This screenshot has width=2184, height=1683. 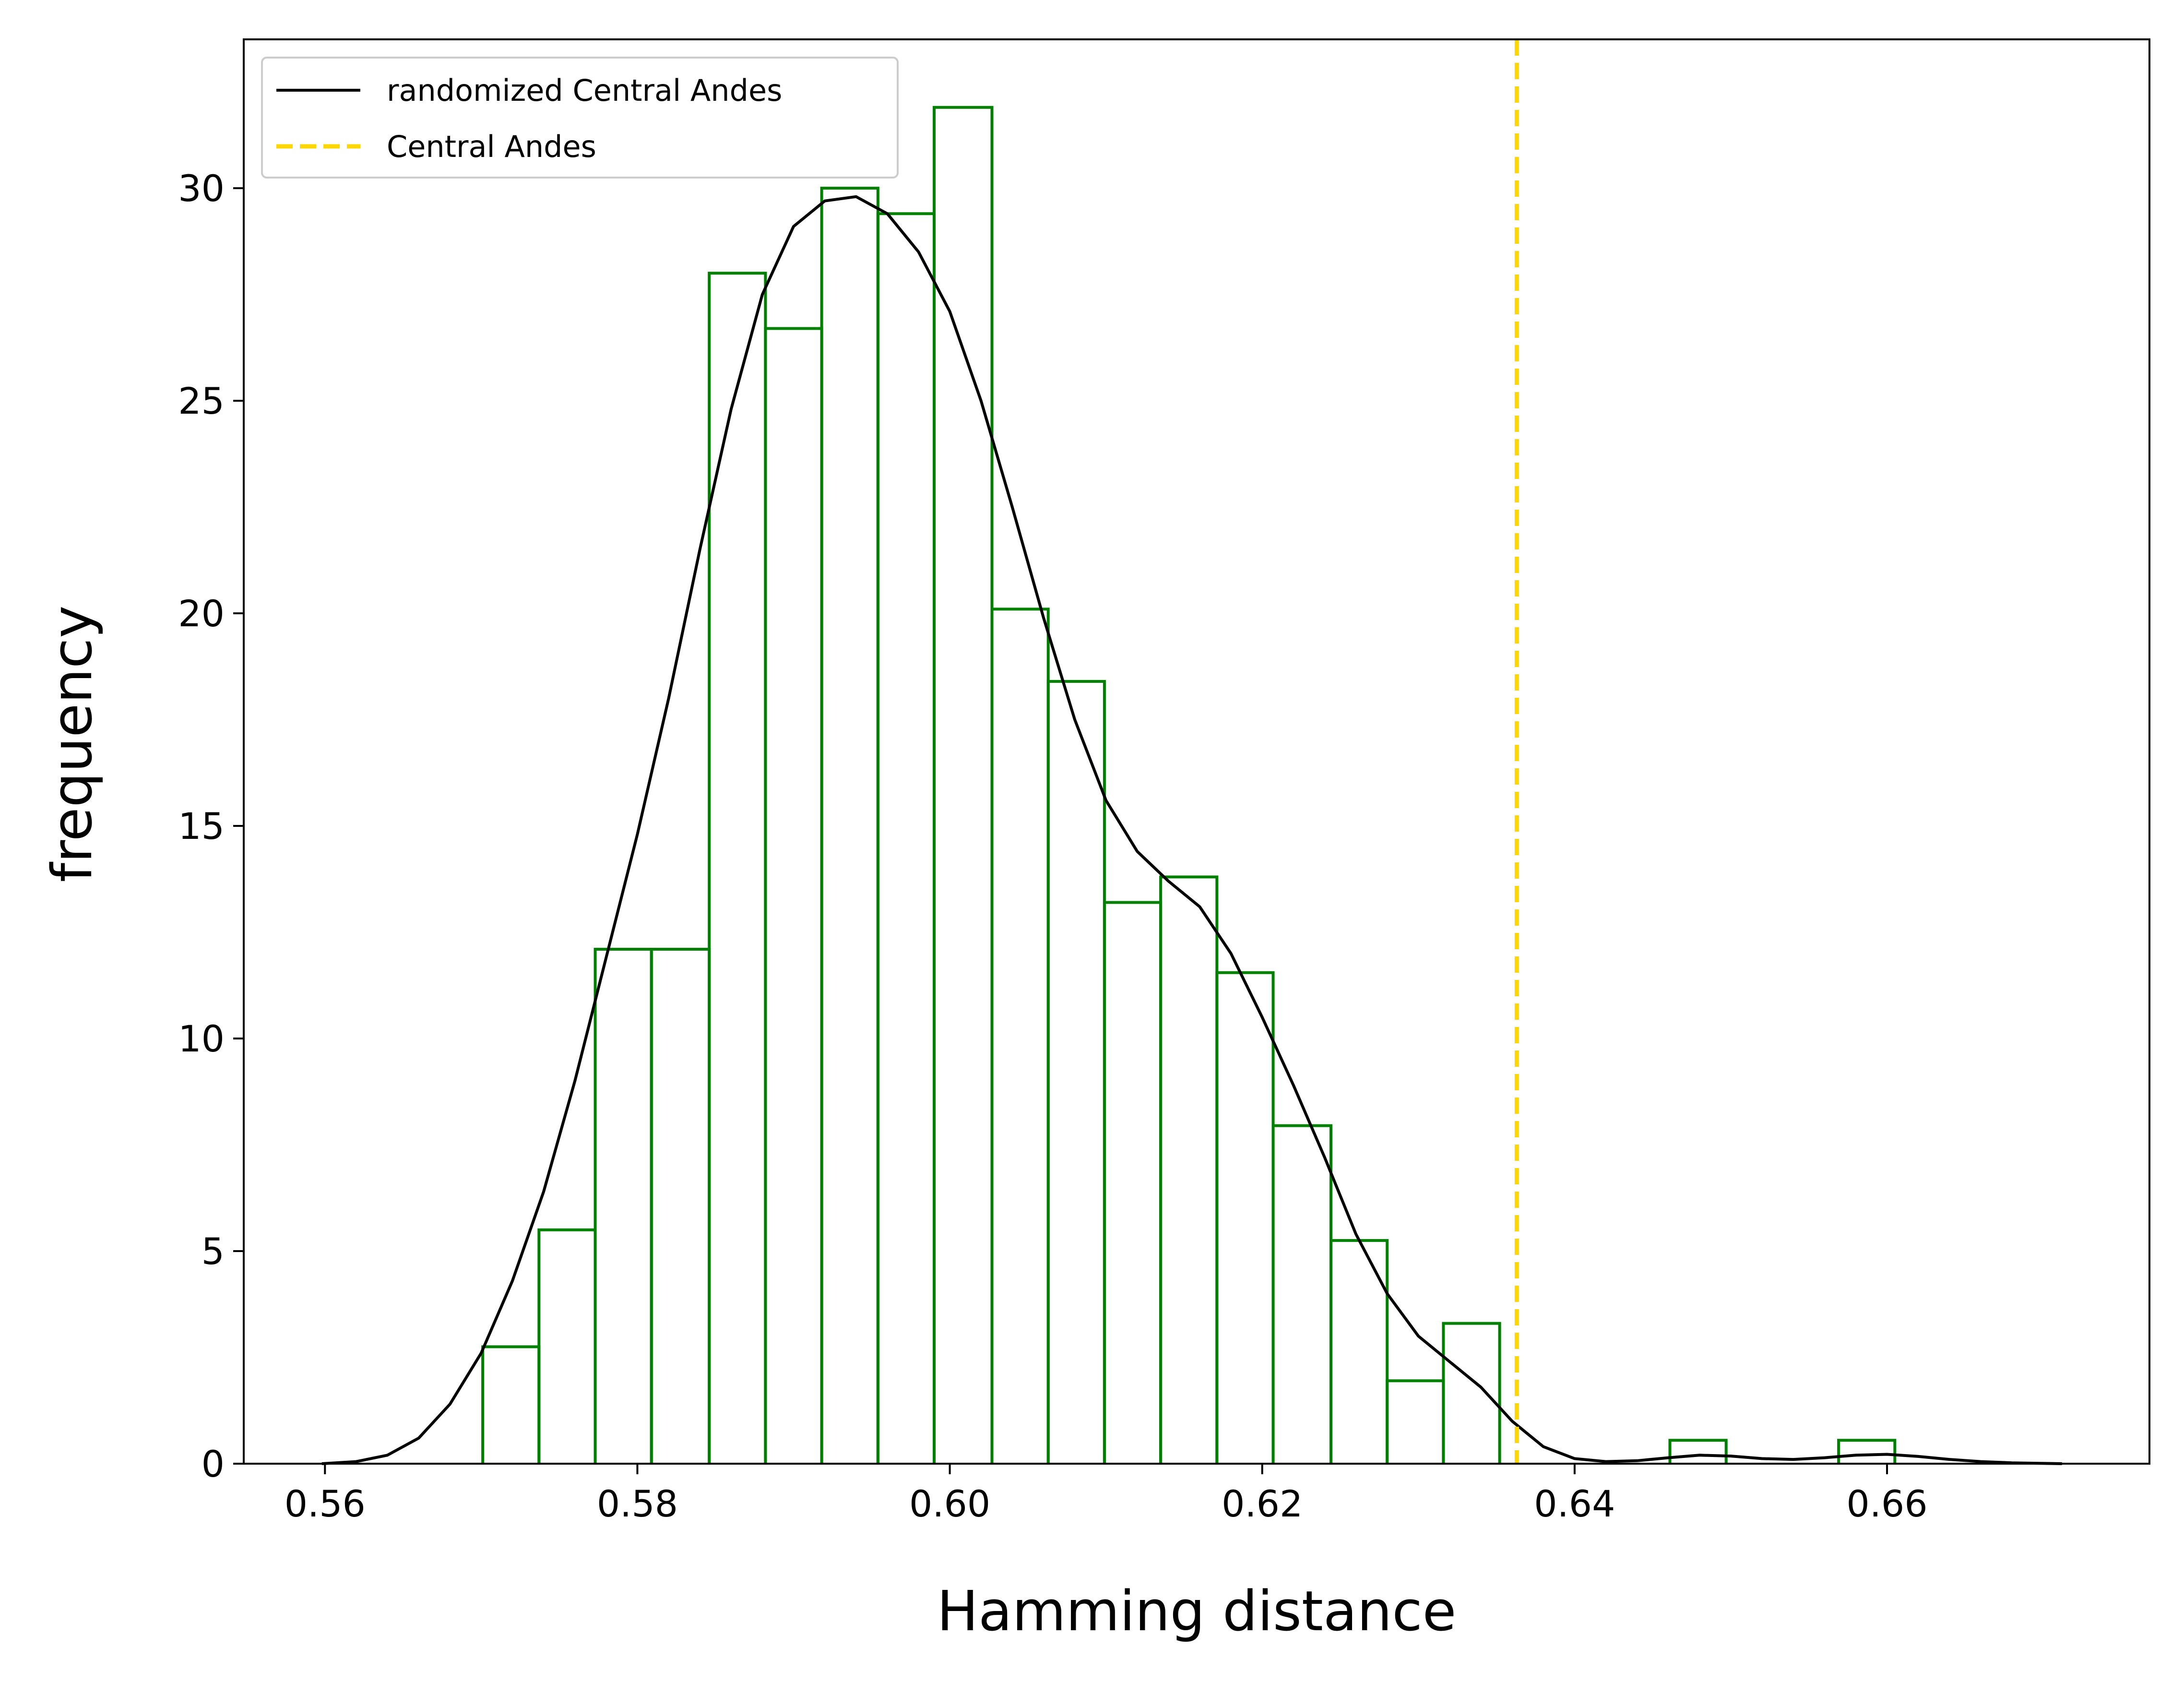 What do you see at coordinates (201, 188) in the screenshot?
I see `y-tick-label: 30` at bounding box center [201, 188].